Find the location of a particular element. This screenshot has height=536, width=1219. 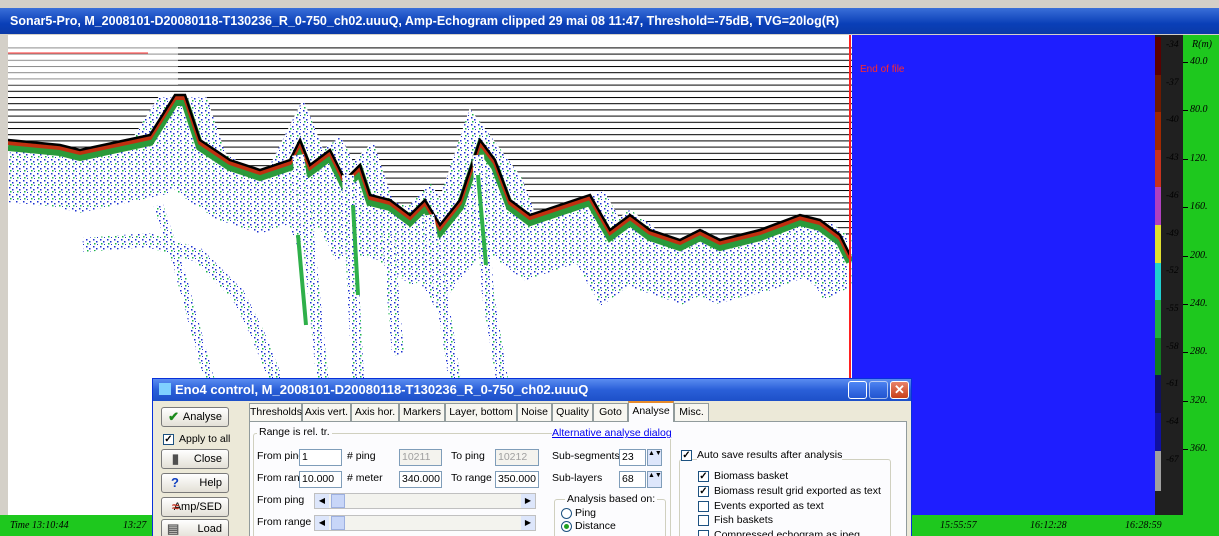

amp-sed-button: ≈ Amp/SED is located at coordinates (195, 507).